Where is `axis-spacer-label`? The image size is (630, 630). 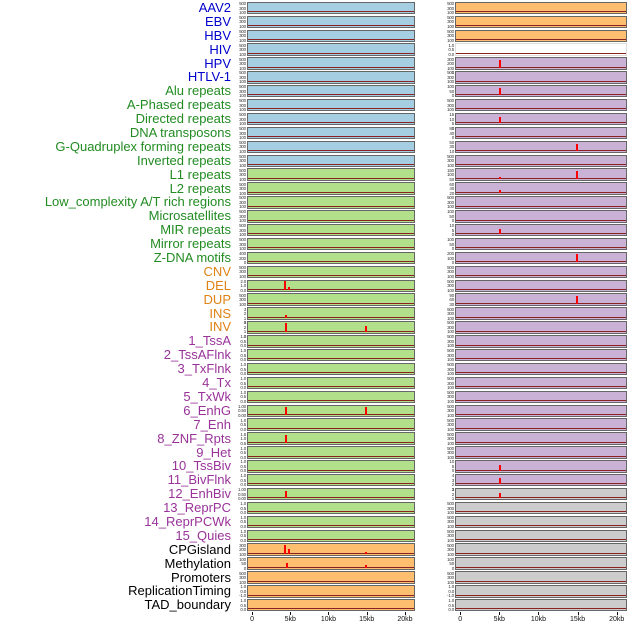 axis-spacer-label is located at coordinates (117, 620).